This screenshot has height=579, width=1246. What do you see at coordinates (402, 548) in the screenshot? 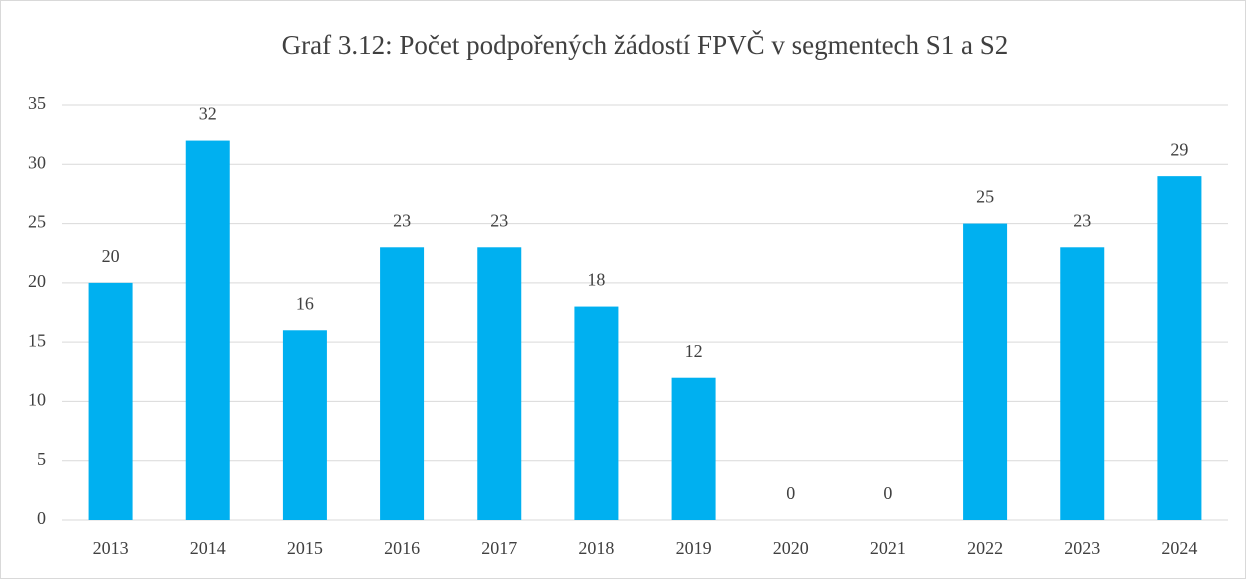
I see `x-tick-label: 2016` at bounding box center [402, 548].